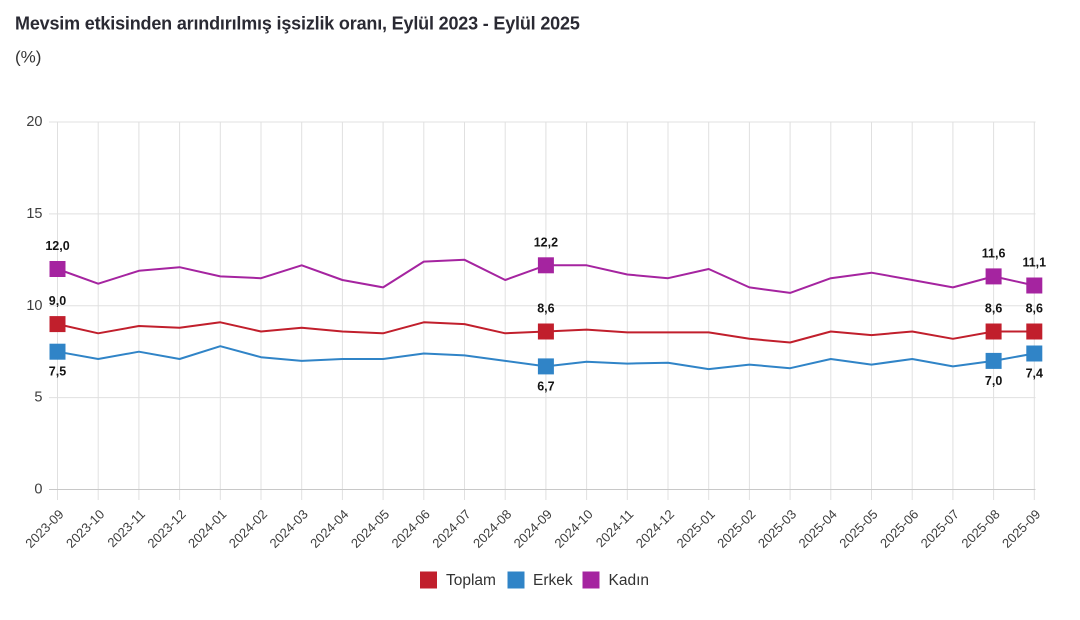 The width and height of the screenshot is (1080, 620). Describe the element at coordinates (546, 242) in the screenshot. I see `svg-text: 12,2` at that location.